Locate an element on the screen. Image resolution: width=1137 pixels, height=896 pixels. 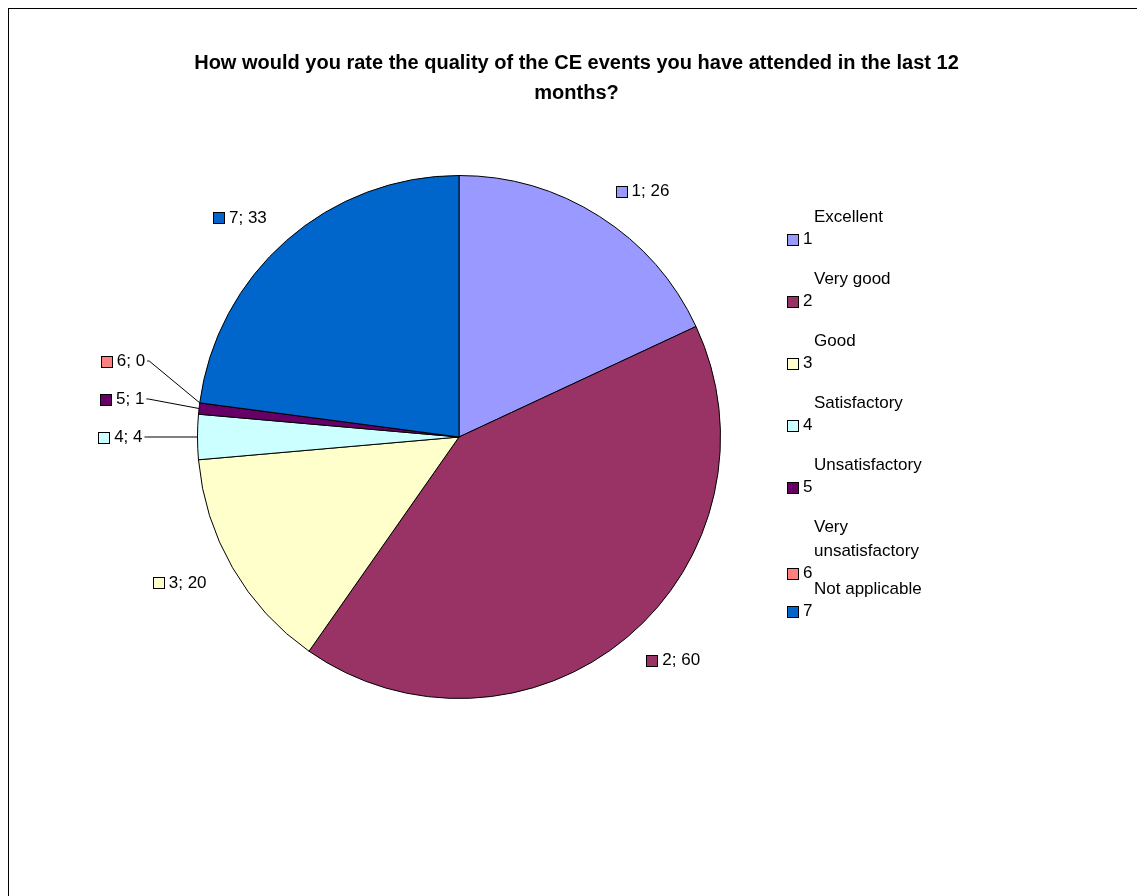
chart-title: How would you rate the quality of the CE events you have attended in the last 12 months? is located at coordinates (576, 77).